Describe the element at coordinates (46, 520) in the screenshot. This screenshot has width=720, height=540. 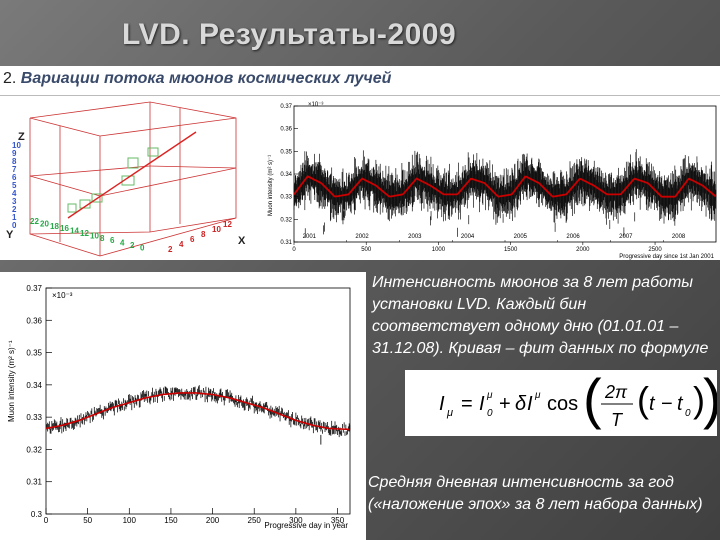
I see `day-x-tick-label: 0` at that location.